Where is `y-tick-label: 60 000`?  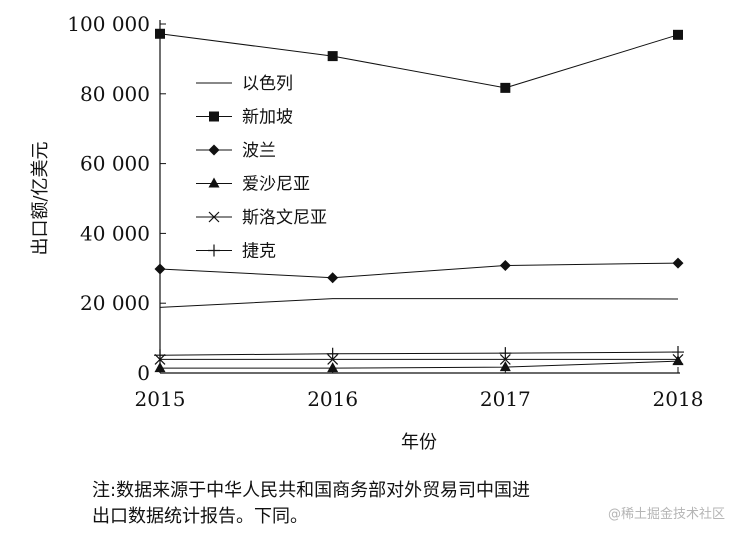
y-tick-label: 60 000 is located at coordinates (115, 164).